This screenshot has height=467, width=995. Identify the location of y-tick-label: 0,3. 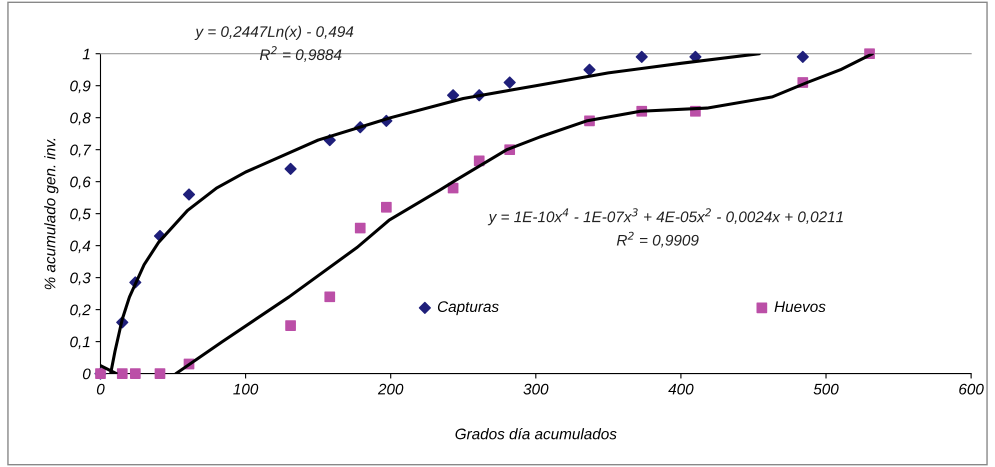
(80, 279).